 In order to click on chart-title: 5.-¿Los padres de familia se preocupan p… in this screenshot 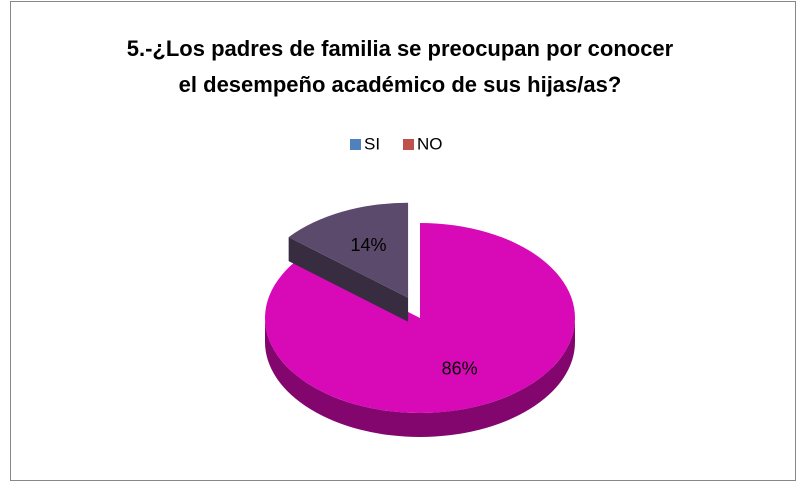, I will do `click(400, 48)`.